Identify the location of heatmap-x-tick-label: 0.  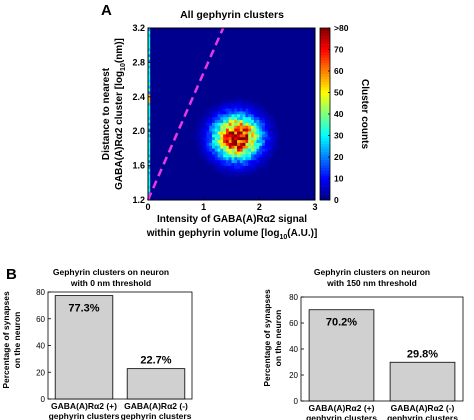
(147, 207).